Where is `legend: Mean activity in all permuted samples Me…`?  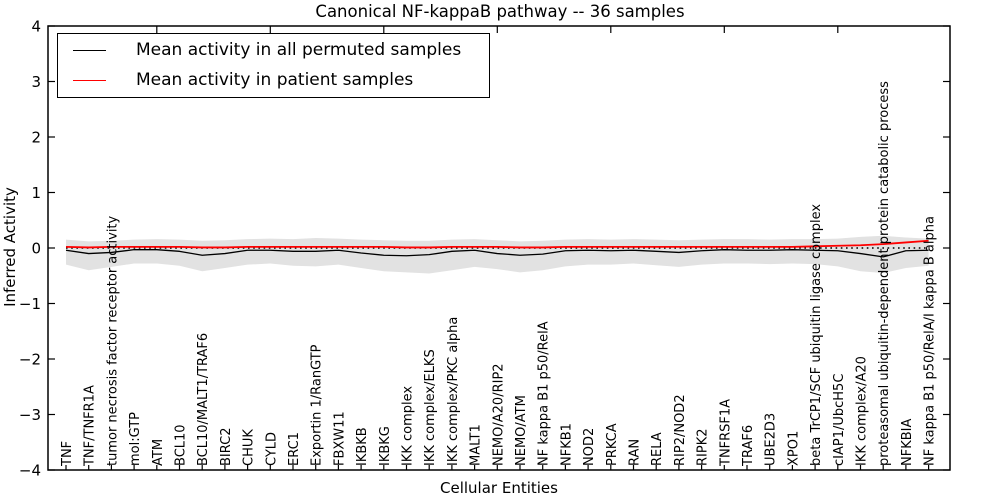
legend: Mean activity in all permuted samples Me… is located at coordinates (273, 65).